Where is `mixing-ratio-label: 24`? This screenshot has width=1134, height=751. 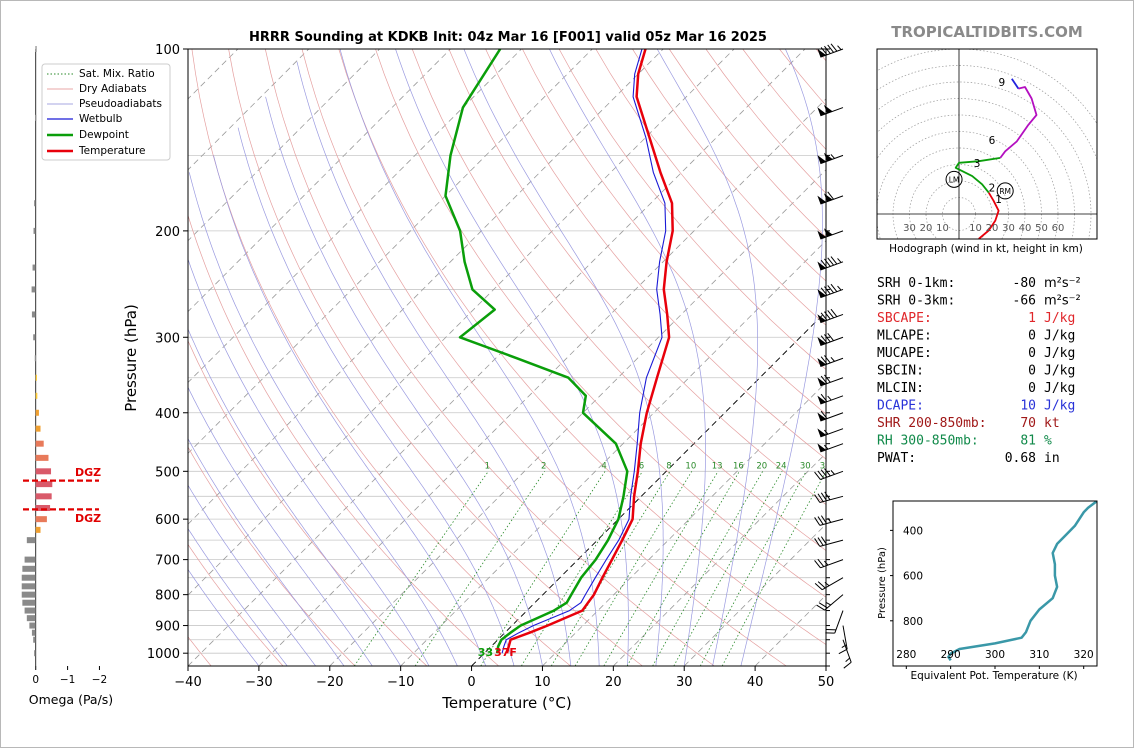 mixing-ratio-label: 24 is located at coordinates (781, 466).